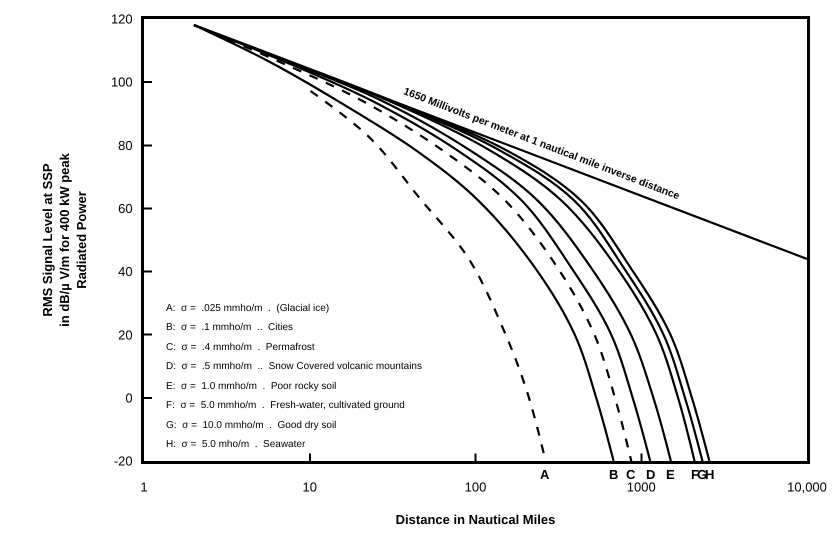  I want to click on y-tick-label: 100, so click(121, 82).